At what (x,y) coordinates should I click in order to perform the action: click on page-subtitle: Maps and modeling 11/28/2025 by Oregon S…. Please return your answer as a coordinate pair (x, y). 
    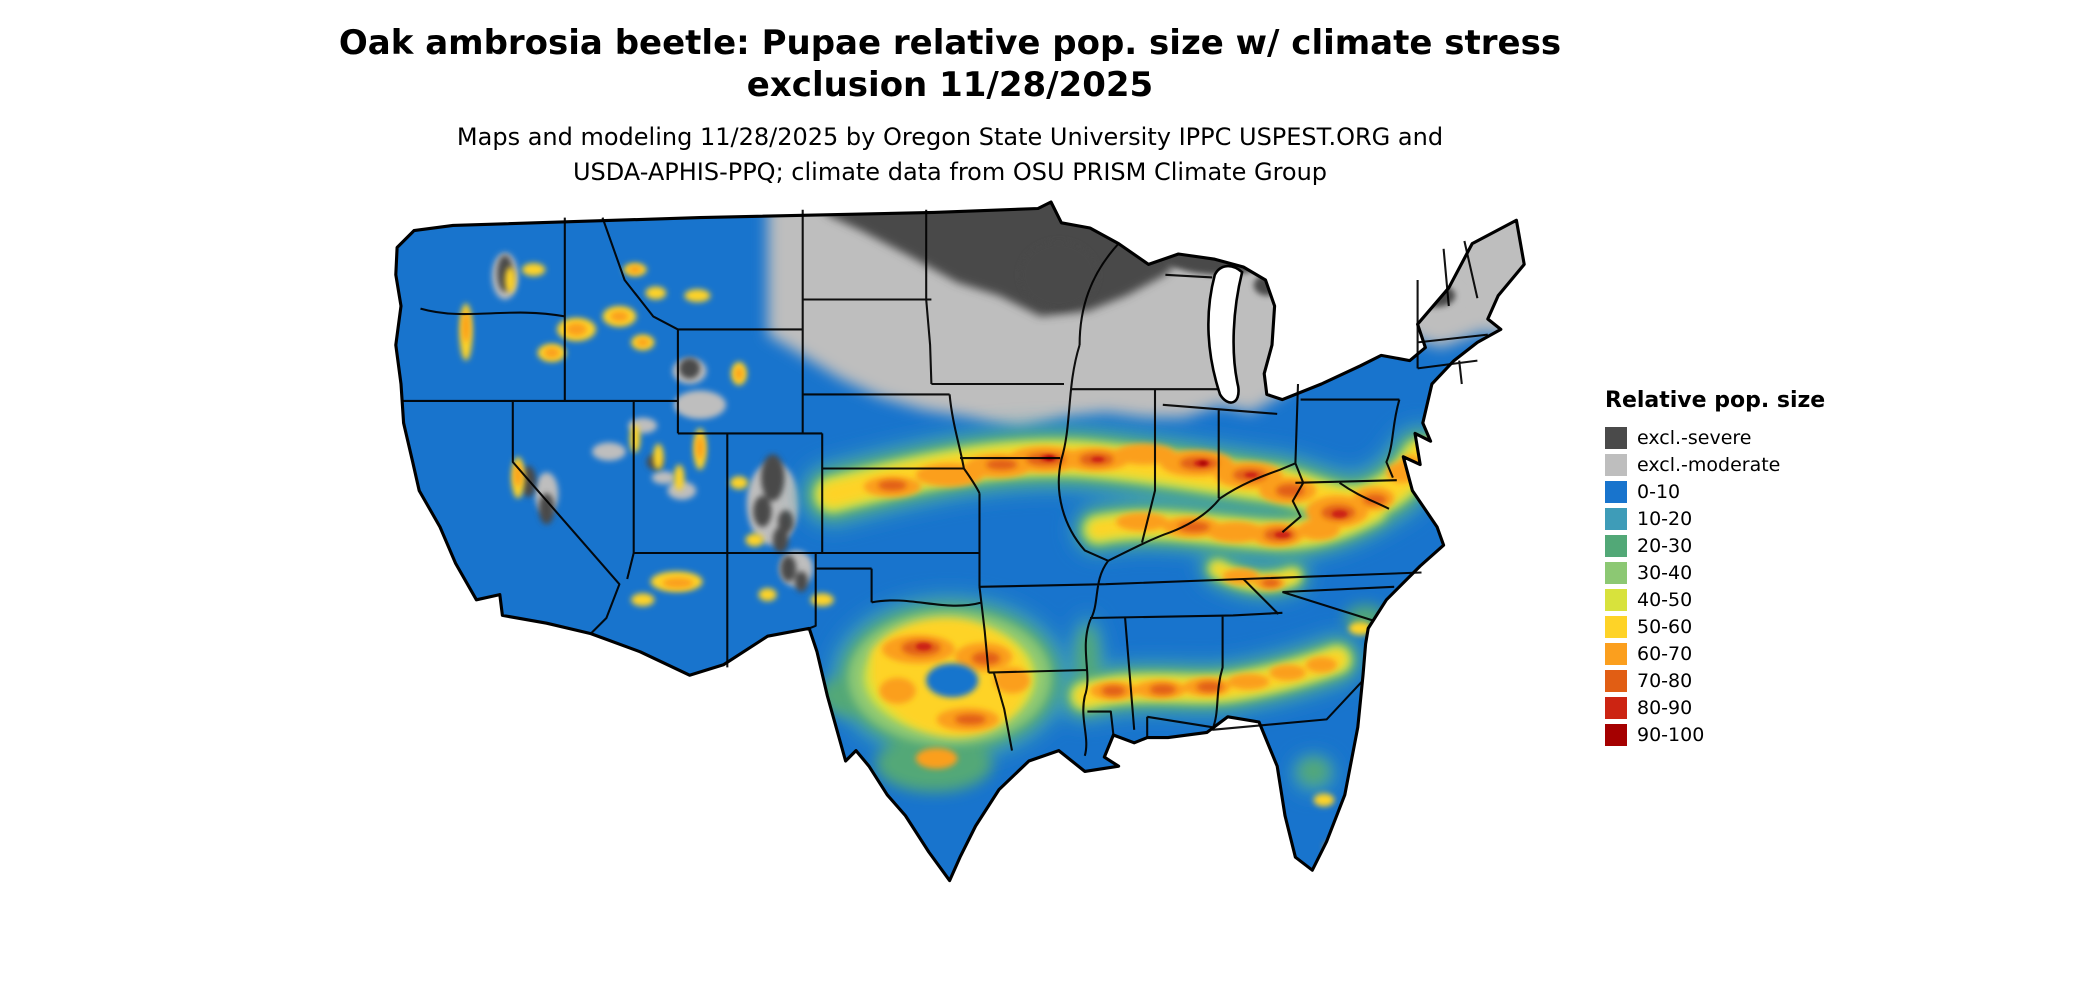
    Looking at the image, I should click on (950, 155).